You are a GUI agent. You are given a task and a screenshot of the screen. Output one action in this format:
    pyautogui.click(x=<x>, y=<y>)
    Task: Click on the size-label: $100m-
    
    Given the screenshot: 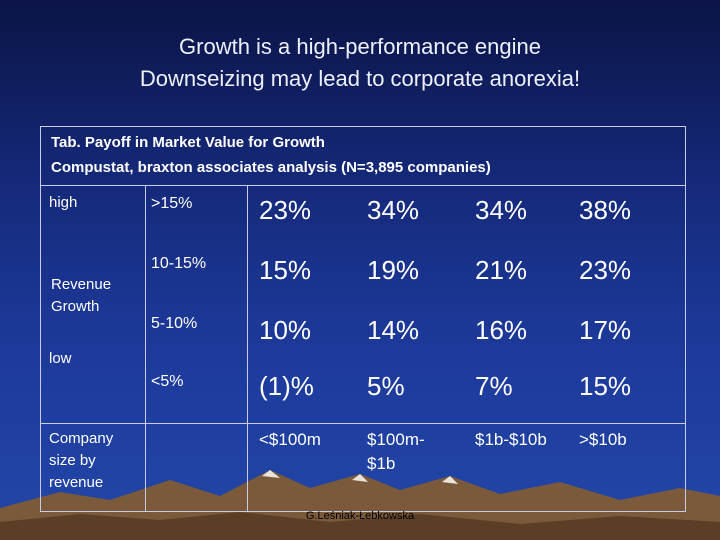 What is the action you would take?
    pyautogui.click(x=396, y=439)
    